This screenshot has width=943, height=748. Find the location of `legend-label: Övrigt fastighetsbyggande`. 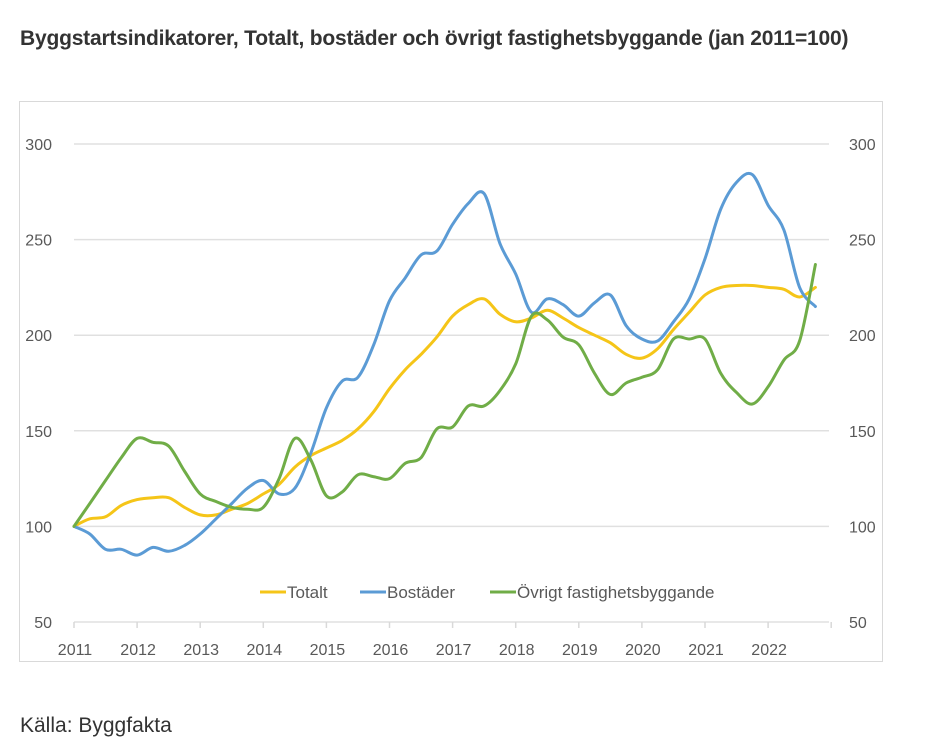

legend-label: Övrigt fastighetsbyggande is located at coordinates (616, 592).